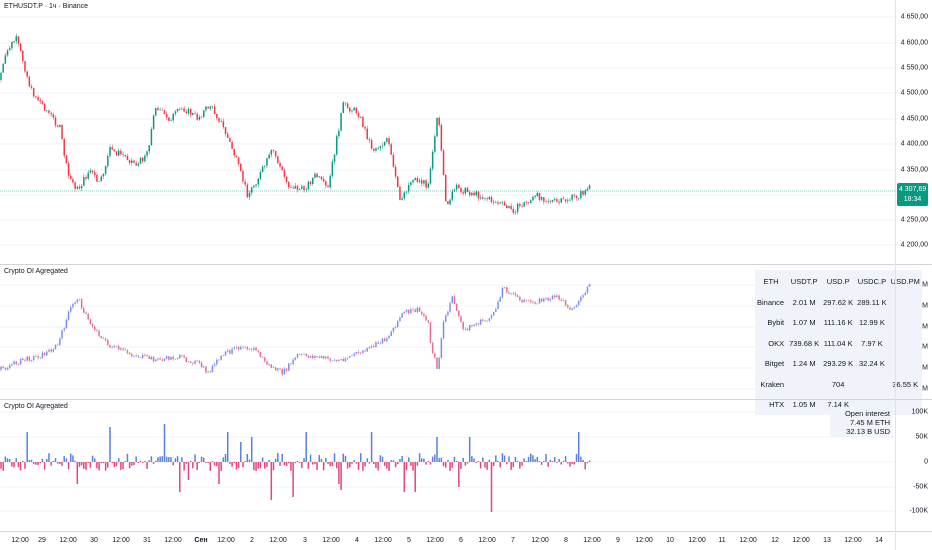  I want to click on delta-axis: 100K 50K 0 -50K -100K, so click(914, 465).